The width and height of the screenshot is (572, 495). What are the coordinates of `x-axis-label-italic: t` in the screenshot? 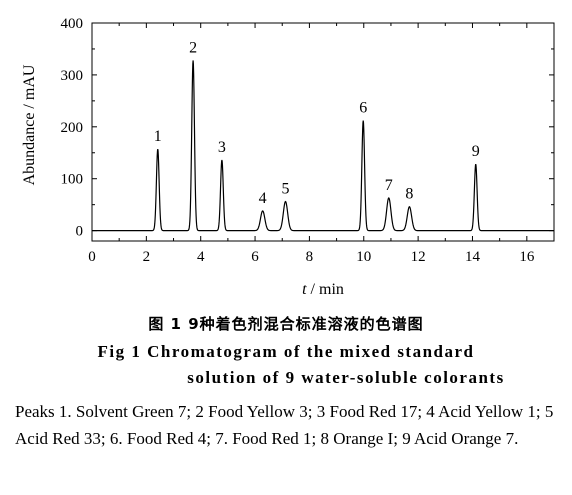 It's located at (304, 289).